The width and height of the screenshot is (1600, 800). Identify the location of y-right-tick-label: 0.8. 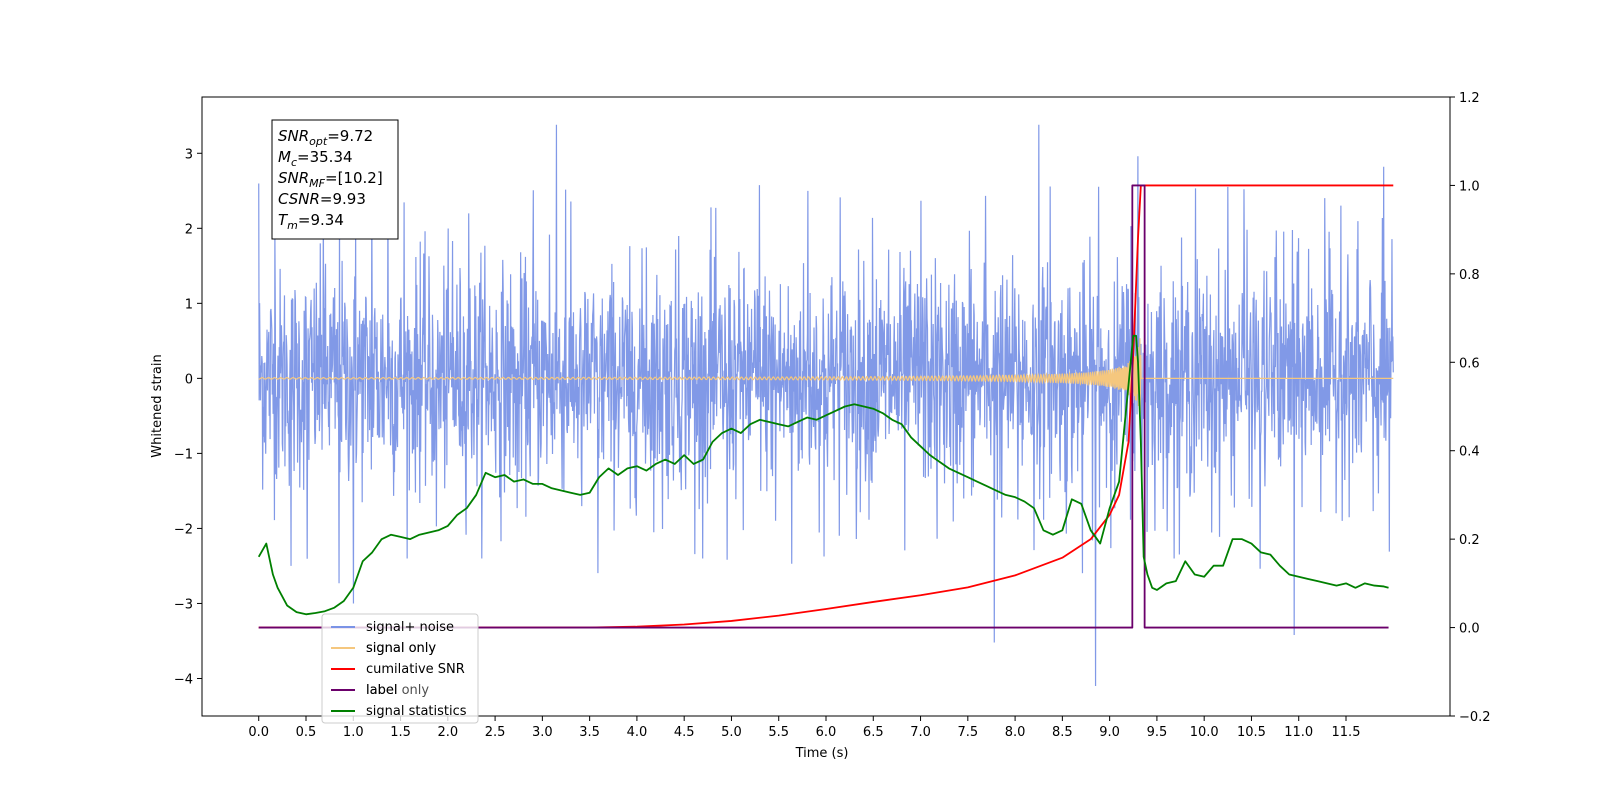
(1469, 275).